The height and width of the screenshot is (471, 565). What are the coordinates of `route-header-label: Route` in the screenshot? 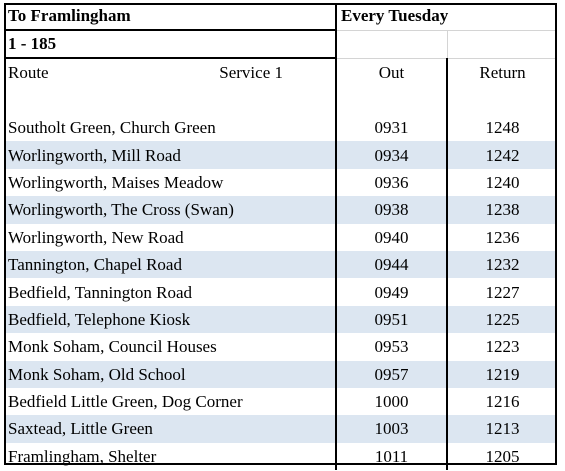 It's located at (28, 72).